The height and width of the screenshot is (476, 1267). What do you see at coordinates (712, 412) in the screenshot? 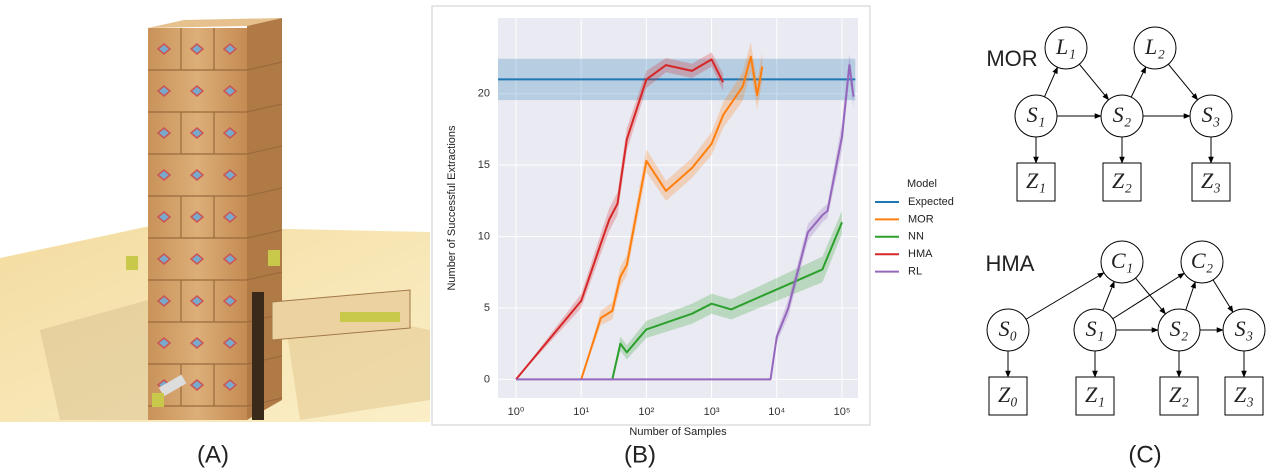
I see `x-tick-label: 10³` at bounding box center [712, 412].